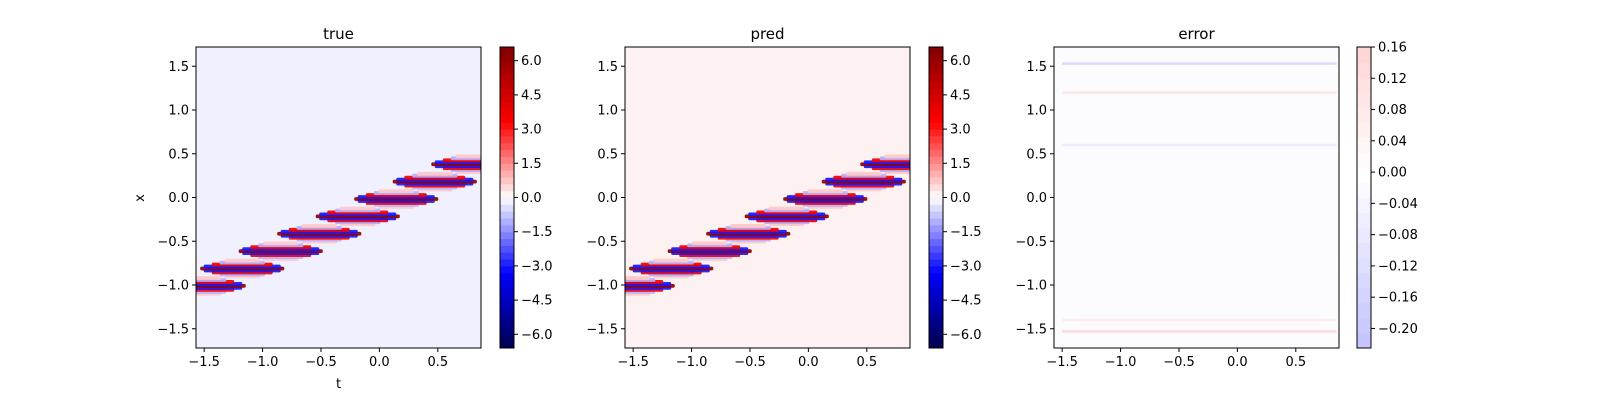  What do you see at coordinates (866, 359) in the screenshot?
I see `x-tick: 0.5` at bounding box center [866, 359].